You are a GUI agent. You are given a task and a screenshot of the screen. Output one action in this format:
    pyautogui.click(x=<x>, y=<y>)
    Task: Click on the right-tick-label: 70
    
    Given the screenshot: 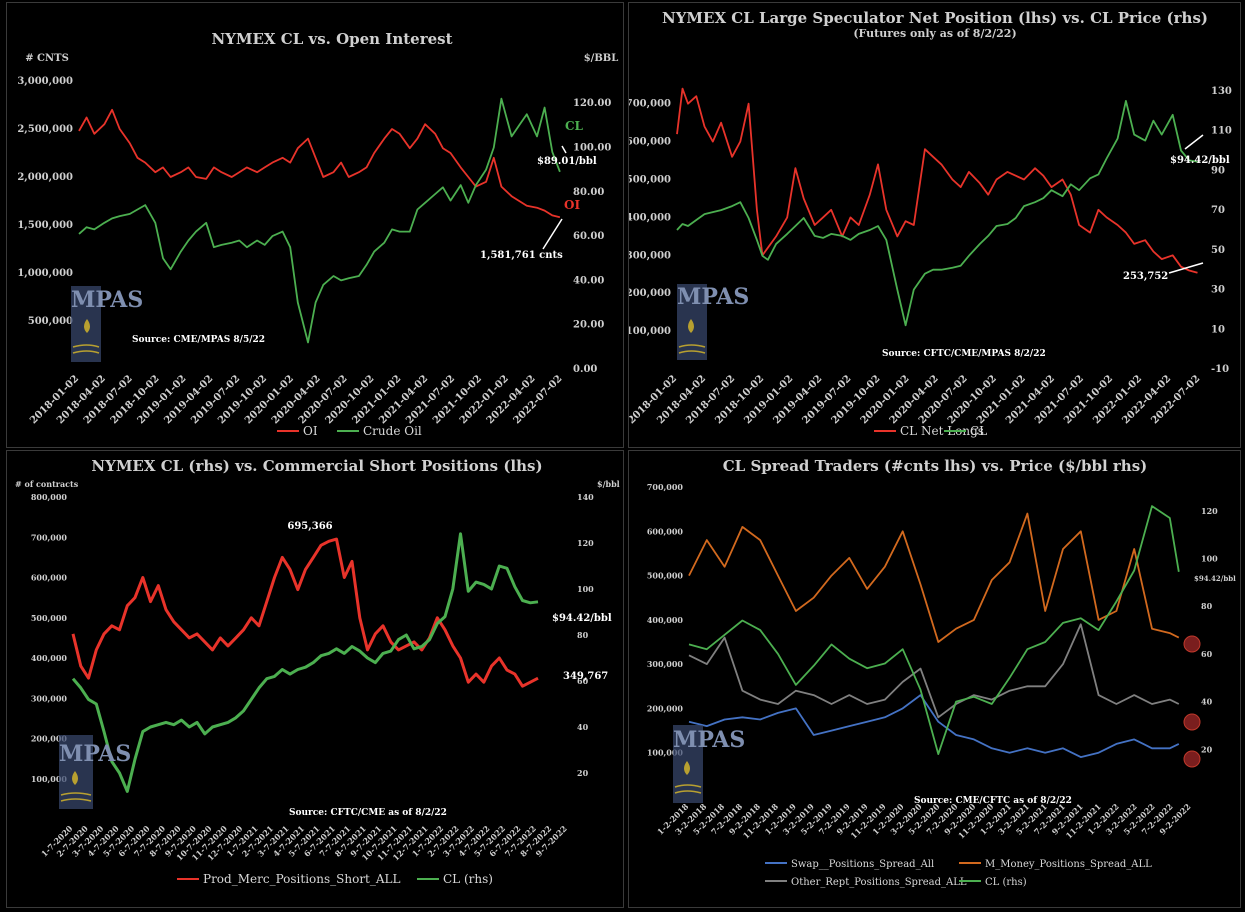 What is the action you would take?
    pyautogui.click(x=1218, y=210)
    